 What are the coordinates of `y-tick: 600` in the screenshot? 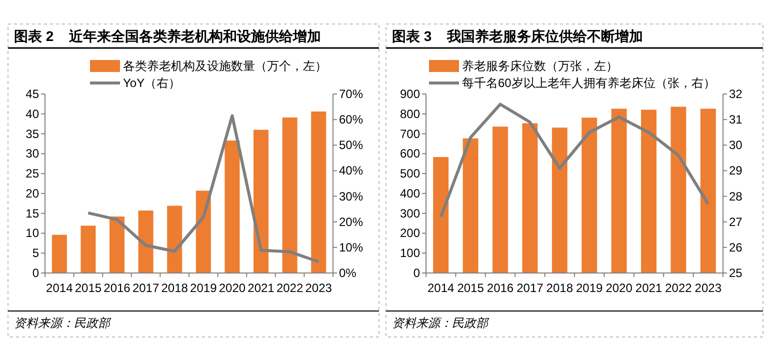 It's located at (410, 153).